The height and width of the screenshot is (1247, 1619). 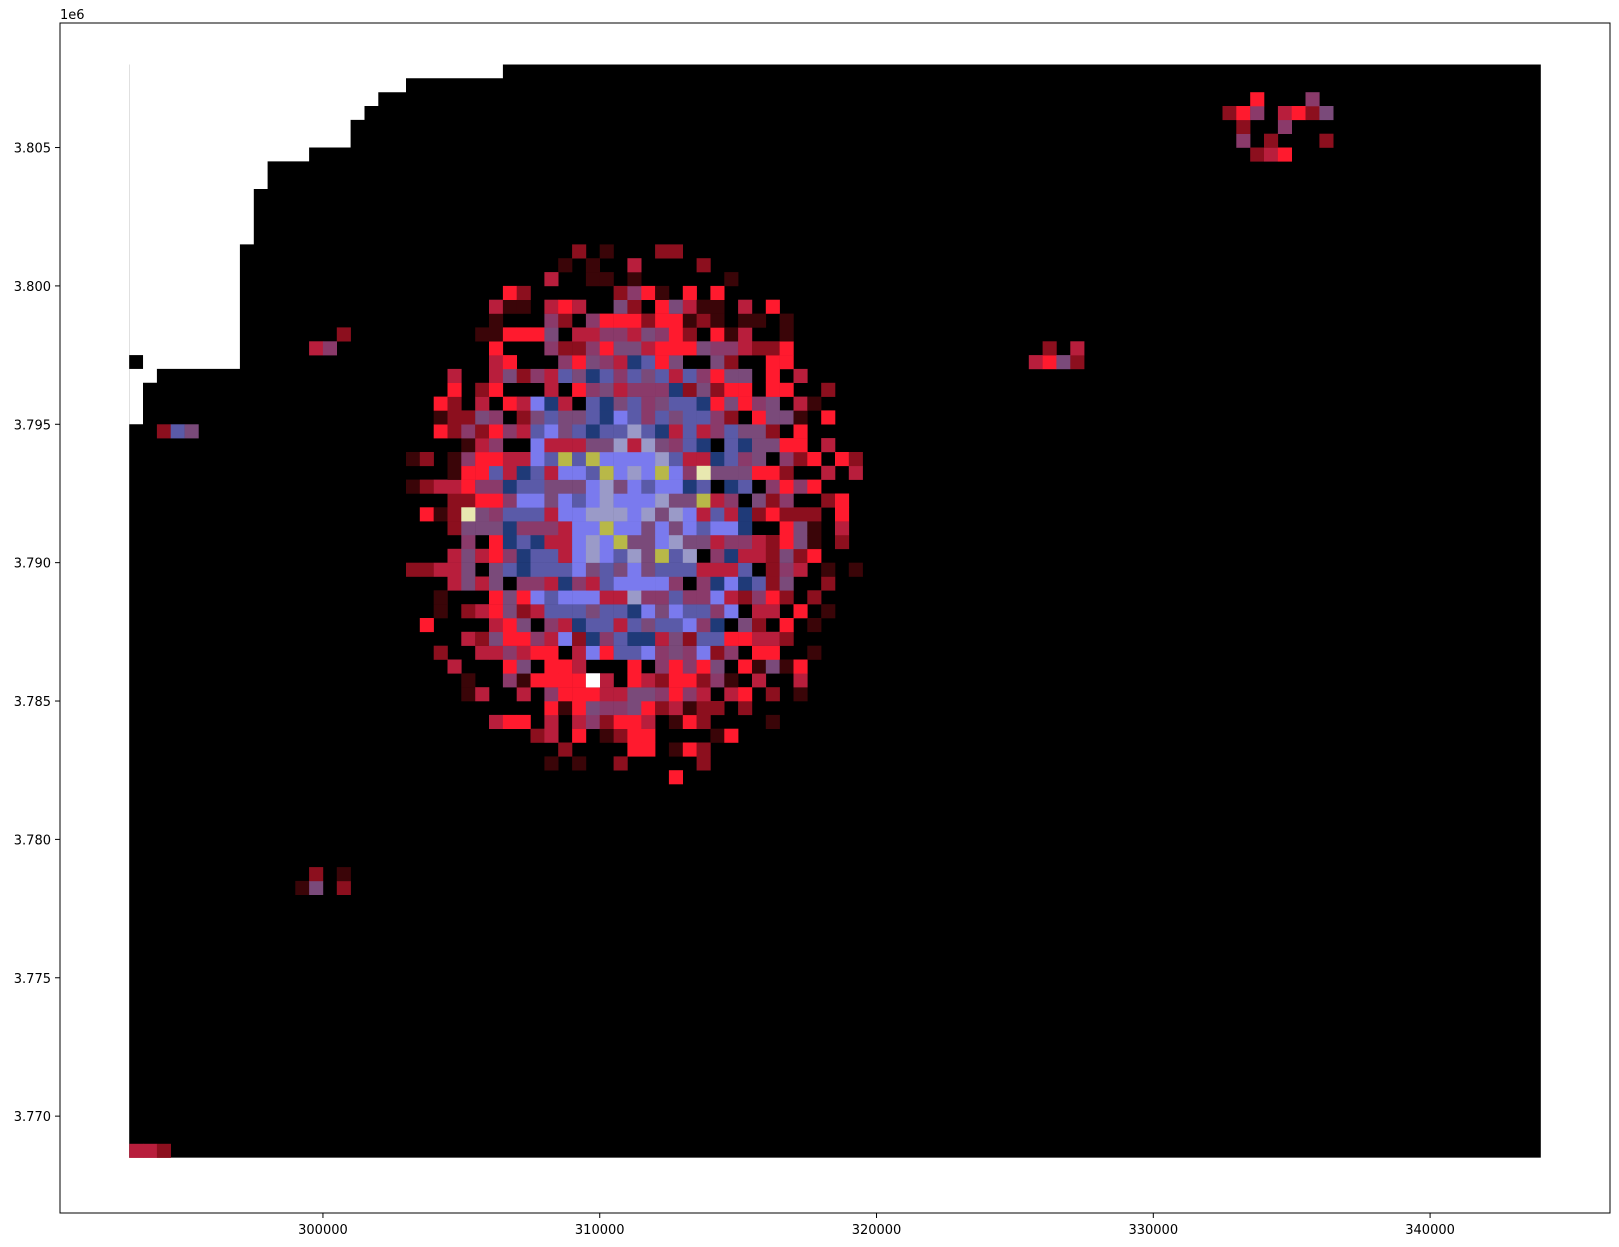 What do you see at coordinates (32, 979) in the screenshot?
I see `y-tick-label: 3.775` at bounding box center [32, 979].